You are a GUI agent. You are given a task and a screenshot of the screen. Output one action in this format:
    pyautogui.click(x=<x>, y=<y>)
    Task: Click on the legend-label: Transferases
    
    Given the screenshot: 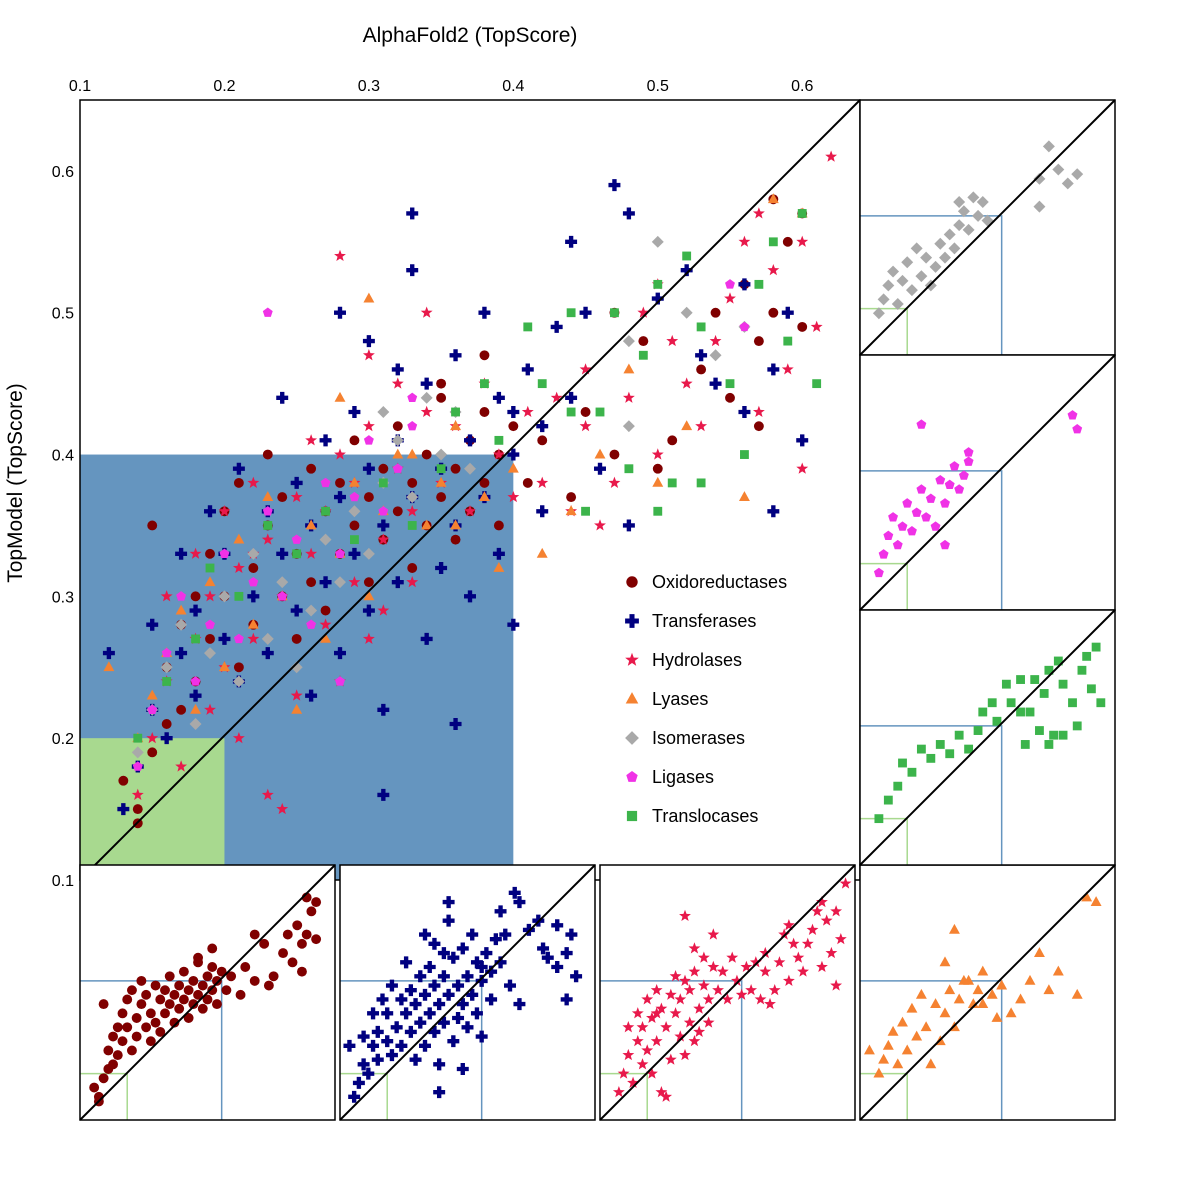 What is the action you would take?
    pyautogui.click(x=704, y=621)
    